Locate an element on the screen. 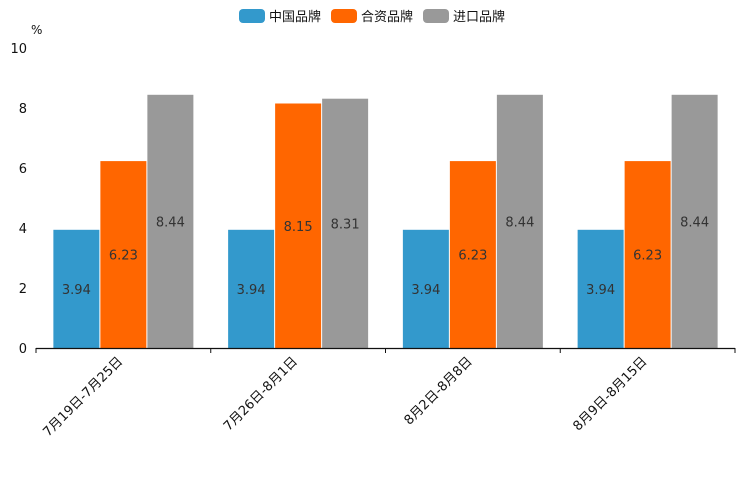 This screenshot has height=496, width=744. y-tick-label: 10 is located at coordinates (18, 49).